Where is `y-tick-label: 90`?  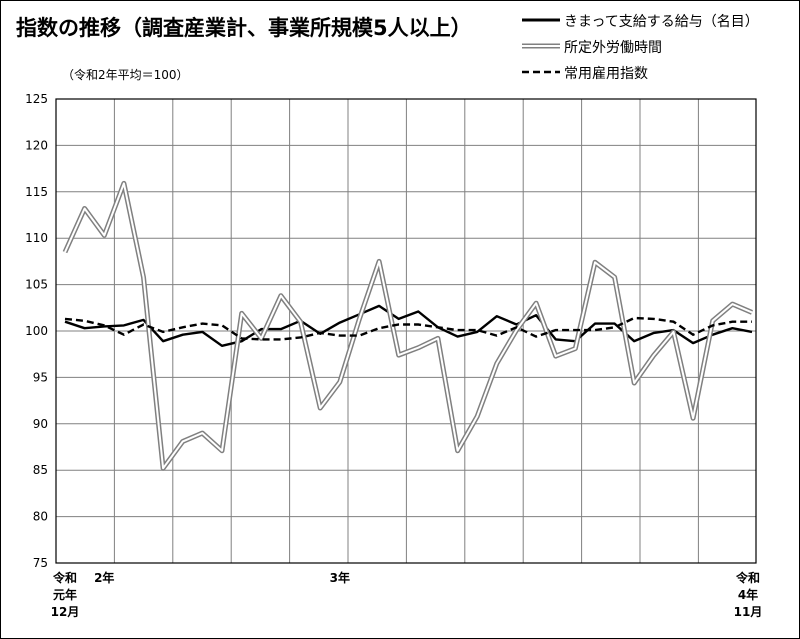
y-tick-label: 90 is located at coordinates (40, 424).